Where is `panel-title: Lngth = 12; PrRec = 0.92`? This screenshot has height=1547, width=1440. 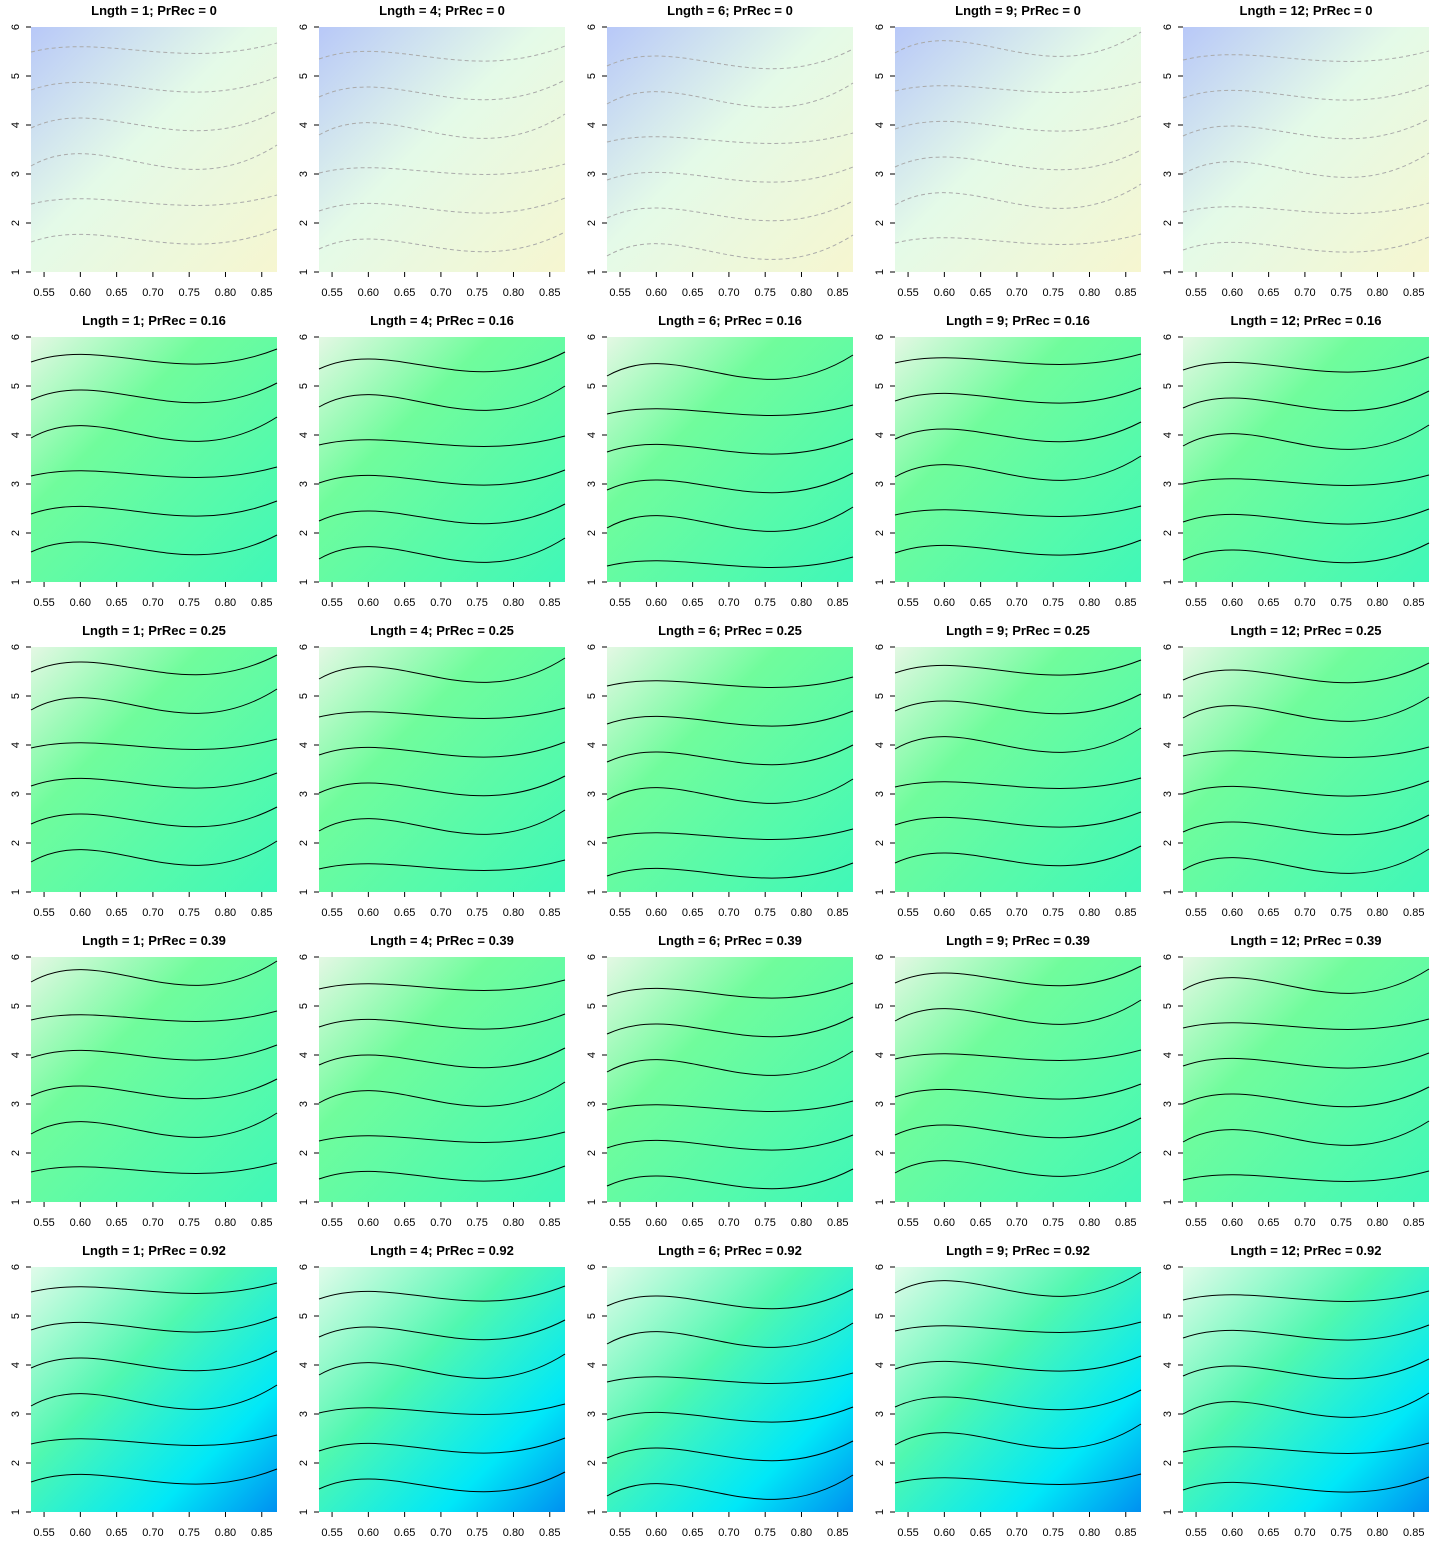
panel-title: Lngth = 12; PrRec = 0.92 is located at coordinates (1305, 1250).